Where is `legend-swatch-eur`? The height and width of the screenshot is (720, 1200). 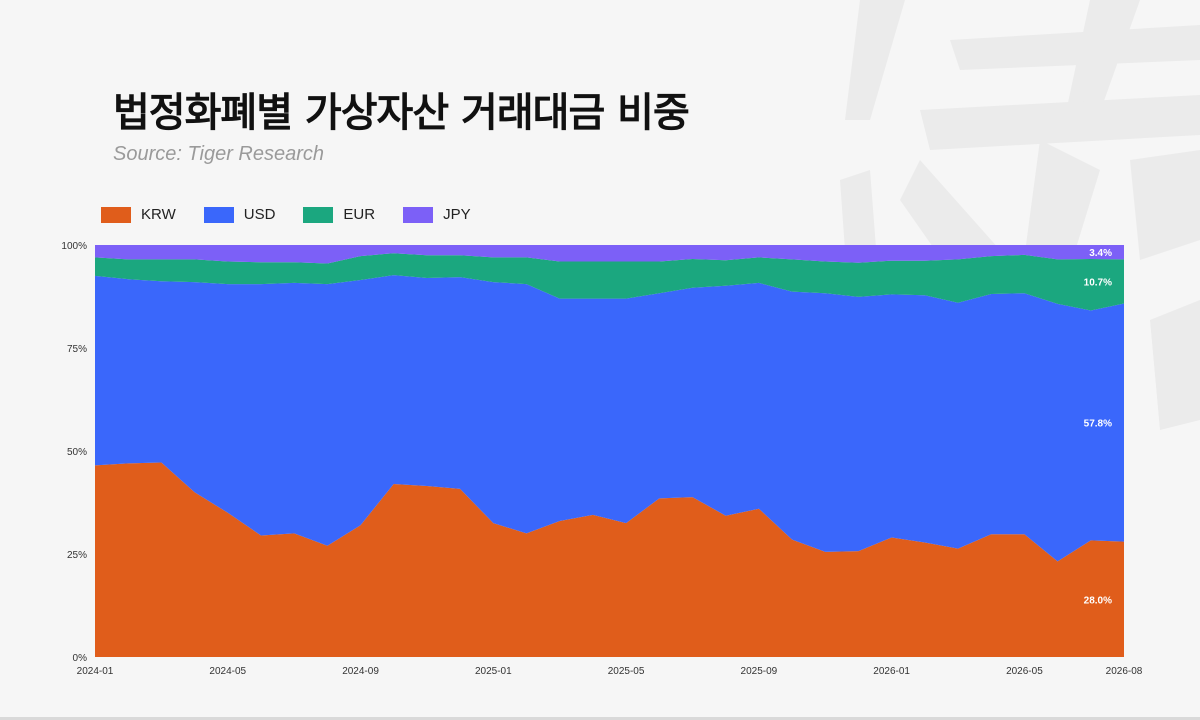
legend-swatch-eur is located at coordinates (318, 214).